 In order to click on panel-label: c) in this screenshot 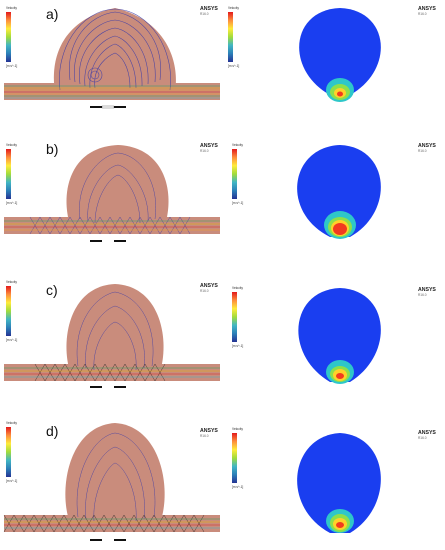, I will do `click(52, 290)`.